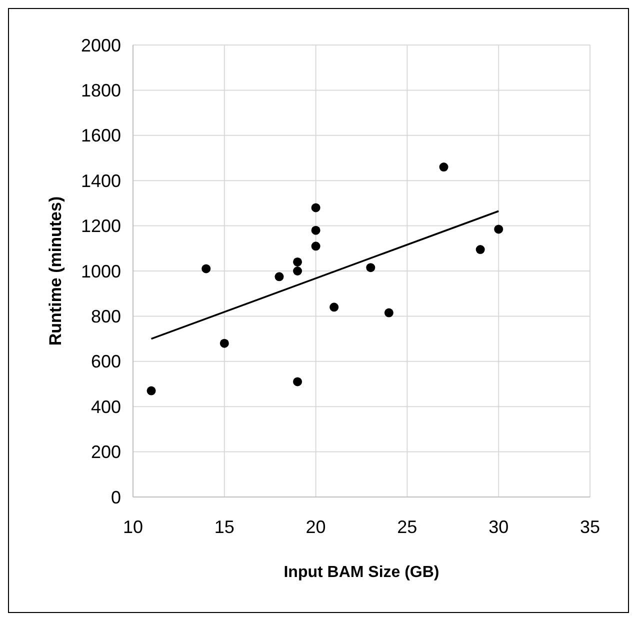 The height and width of the screenshot is (621, 637). What do you see at coordinates (407, 527) in the screenshot?
I see `x-tick-label: 25` at bounding box center [407, 527].